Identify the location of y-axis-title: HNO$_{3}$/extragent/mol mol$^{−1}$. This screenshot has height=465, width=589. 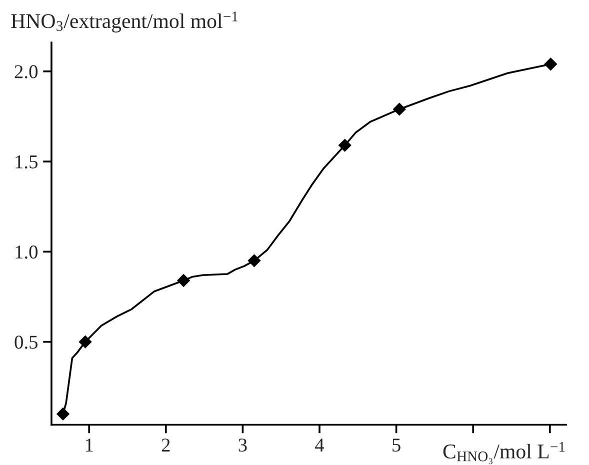
(124, 22).